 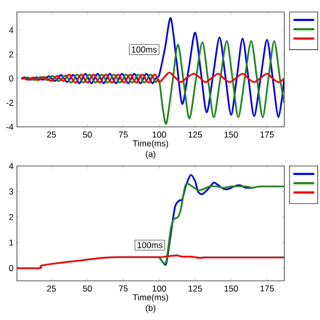 What do you see at coordinates (10, 103) in the screenshot?
I see `y-tick-label: -2` at bounding box center [10, 103].